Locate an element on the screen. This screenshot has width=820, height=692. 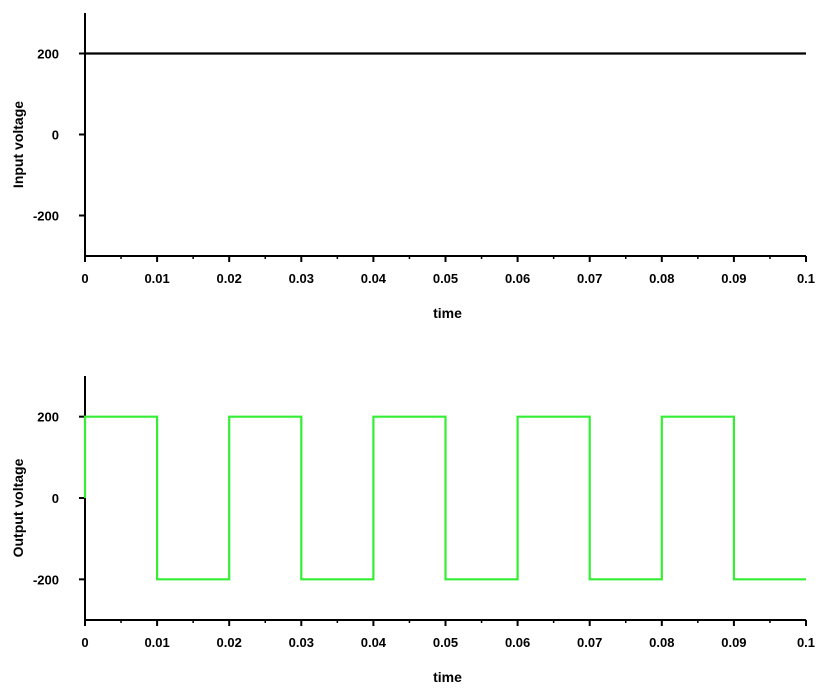
input-voltage-x-tick-label: 0.02 is located at coordinates (229, 278).